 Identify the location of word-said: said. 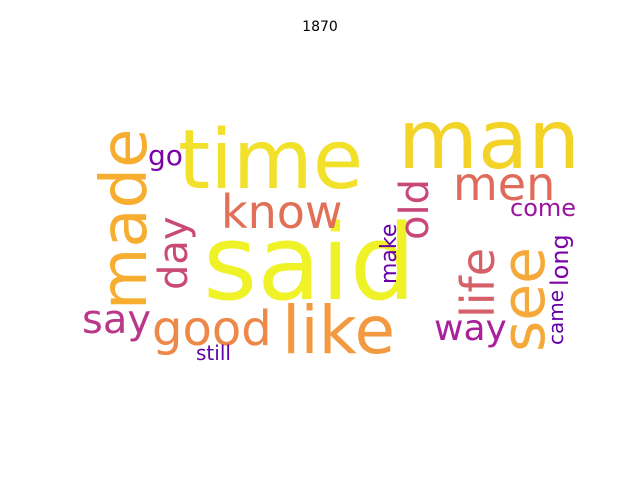
(309, 263).